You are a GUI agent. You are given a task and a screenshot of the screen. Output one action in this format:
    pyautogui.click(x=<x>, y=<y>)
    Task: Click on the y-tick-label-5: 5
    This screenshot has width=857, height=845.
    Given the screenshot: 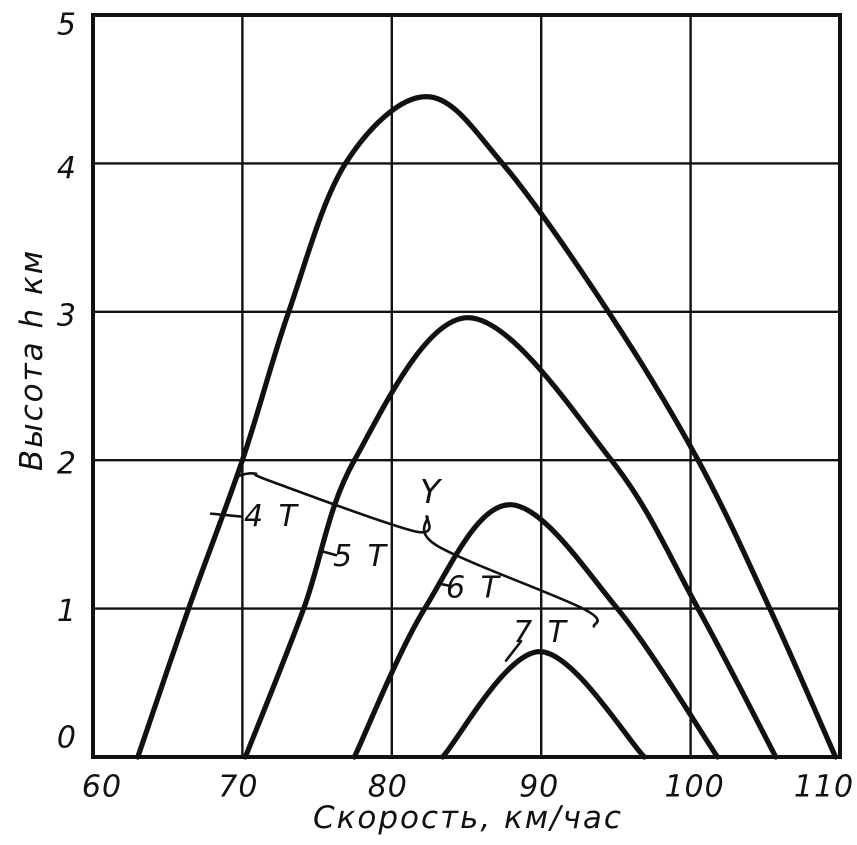 What is the action you would take?
    pyautogui.click(x=67, y=25)
    